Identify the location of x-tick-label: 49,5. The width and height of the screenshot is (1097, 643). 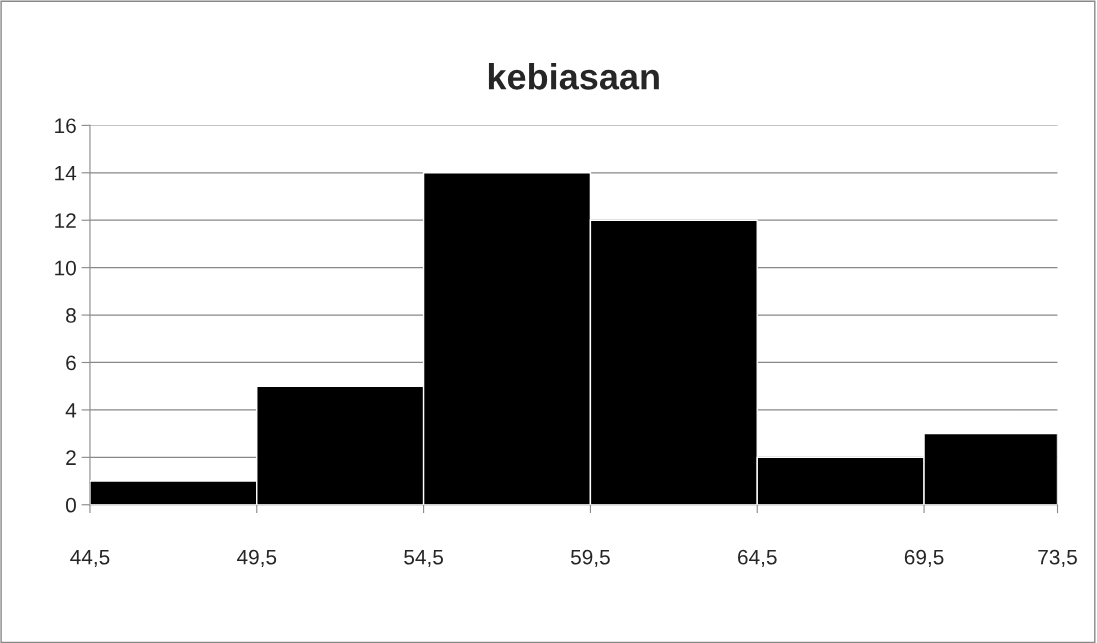
(256, 558).